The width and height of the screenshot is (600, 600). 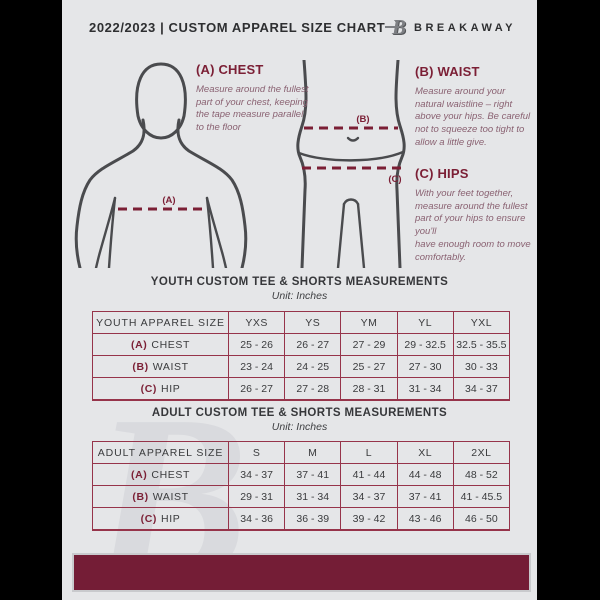 I want to click on measurement-cell: 43 - 46, so click(x=425, y=519).